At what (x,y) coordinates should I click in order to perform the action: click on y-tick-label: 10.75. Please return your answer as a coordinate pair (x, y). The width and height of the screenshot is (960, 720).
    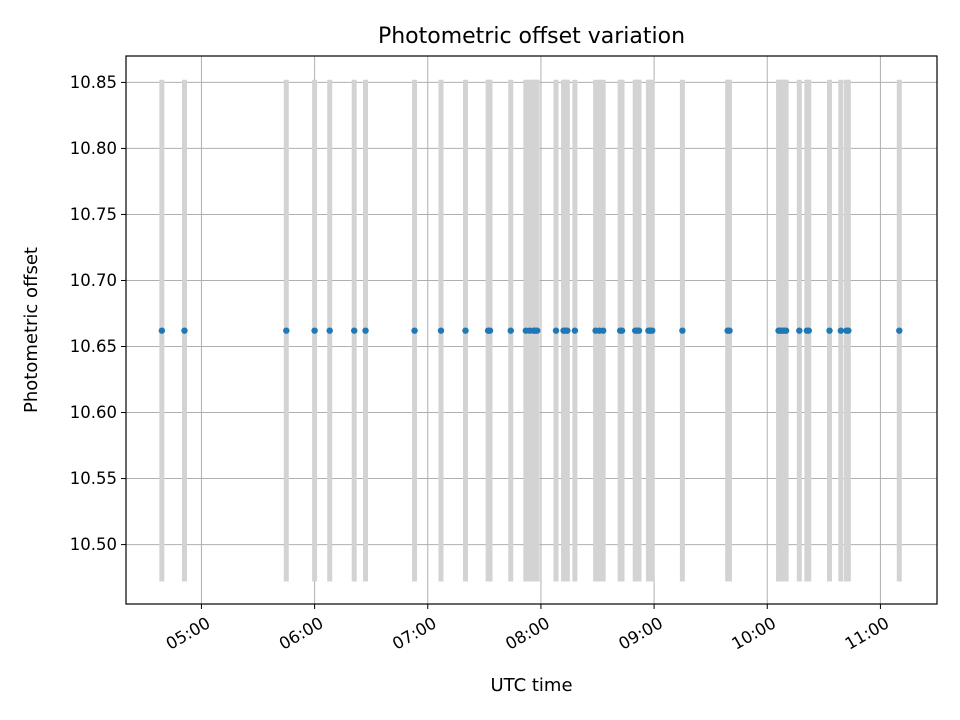
    Looking at the image, I should click on (93, 214).